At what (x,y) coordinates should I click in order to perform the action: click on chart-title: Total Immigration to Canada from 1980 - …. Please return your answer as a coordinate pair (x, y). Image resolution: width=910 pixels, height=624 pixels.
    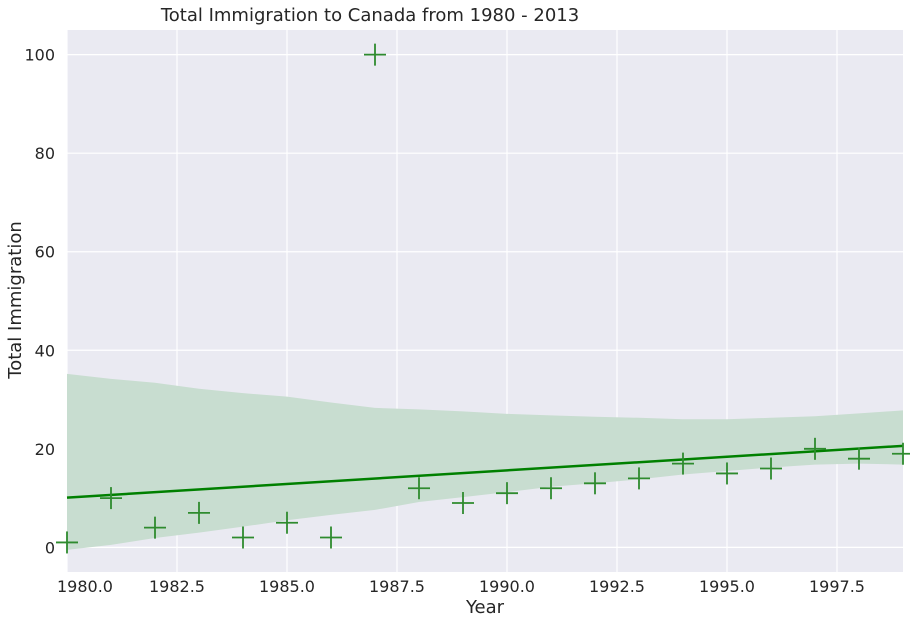
    Looking at the image, I should click on (369, 15).